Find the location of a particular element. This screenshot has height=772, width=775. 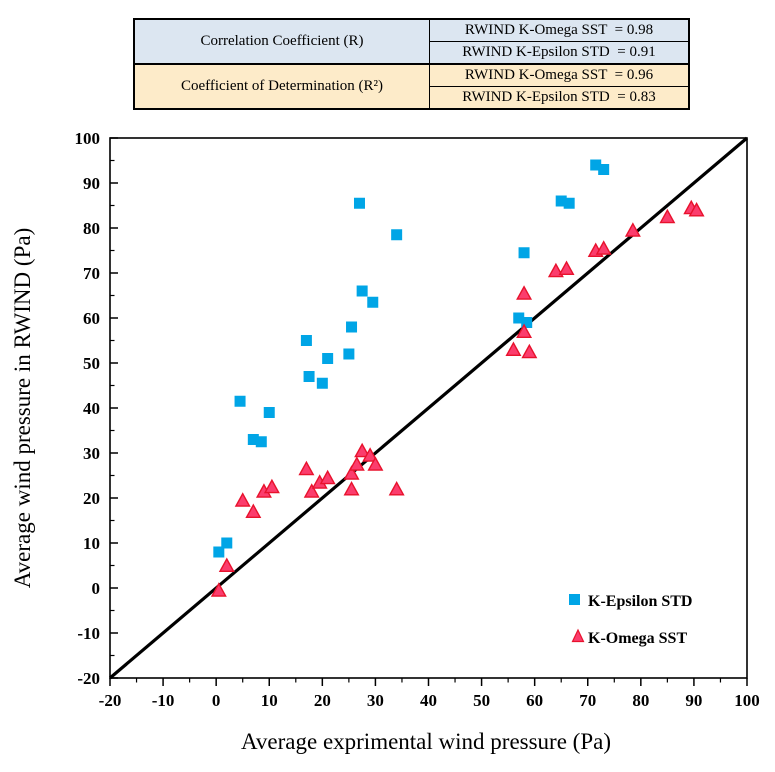

determination-kepsilon-value: RWIND K-Epsilon STD = 0.83 is located at coordinates (559, 98).